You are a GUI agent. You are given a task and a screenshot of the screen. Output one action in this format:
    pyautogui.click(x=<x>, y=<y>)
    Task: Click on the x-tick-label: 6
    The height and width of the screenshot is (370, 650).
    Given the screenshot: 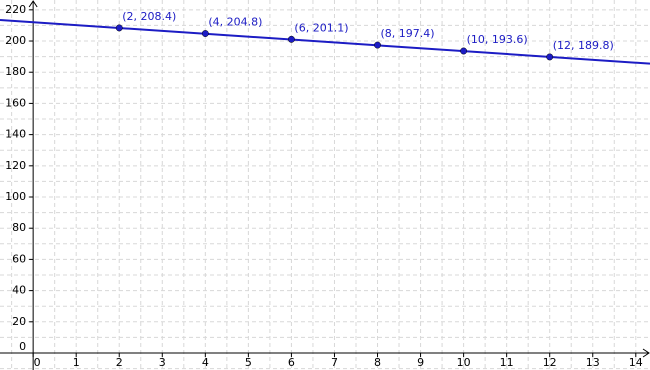 What is the action you would take?
    pyautogui.click(x=291, y=362)
    